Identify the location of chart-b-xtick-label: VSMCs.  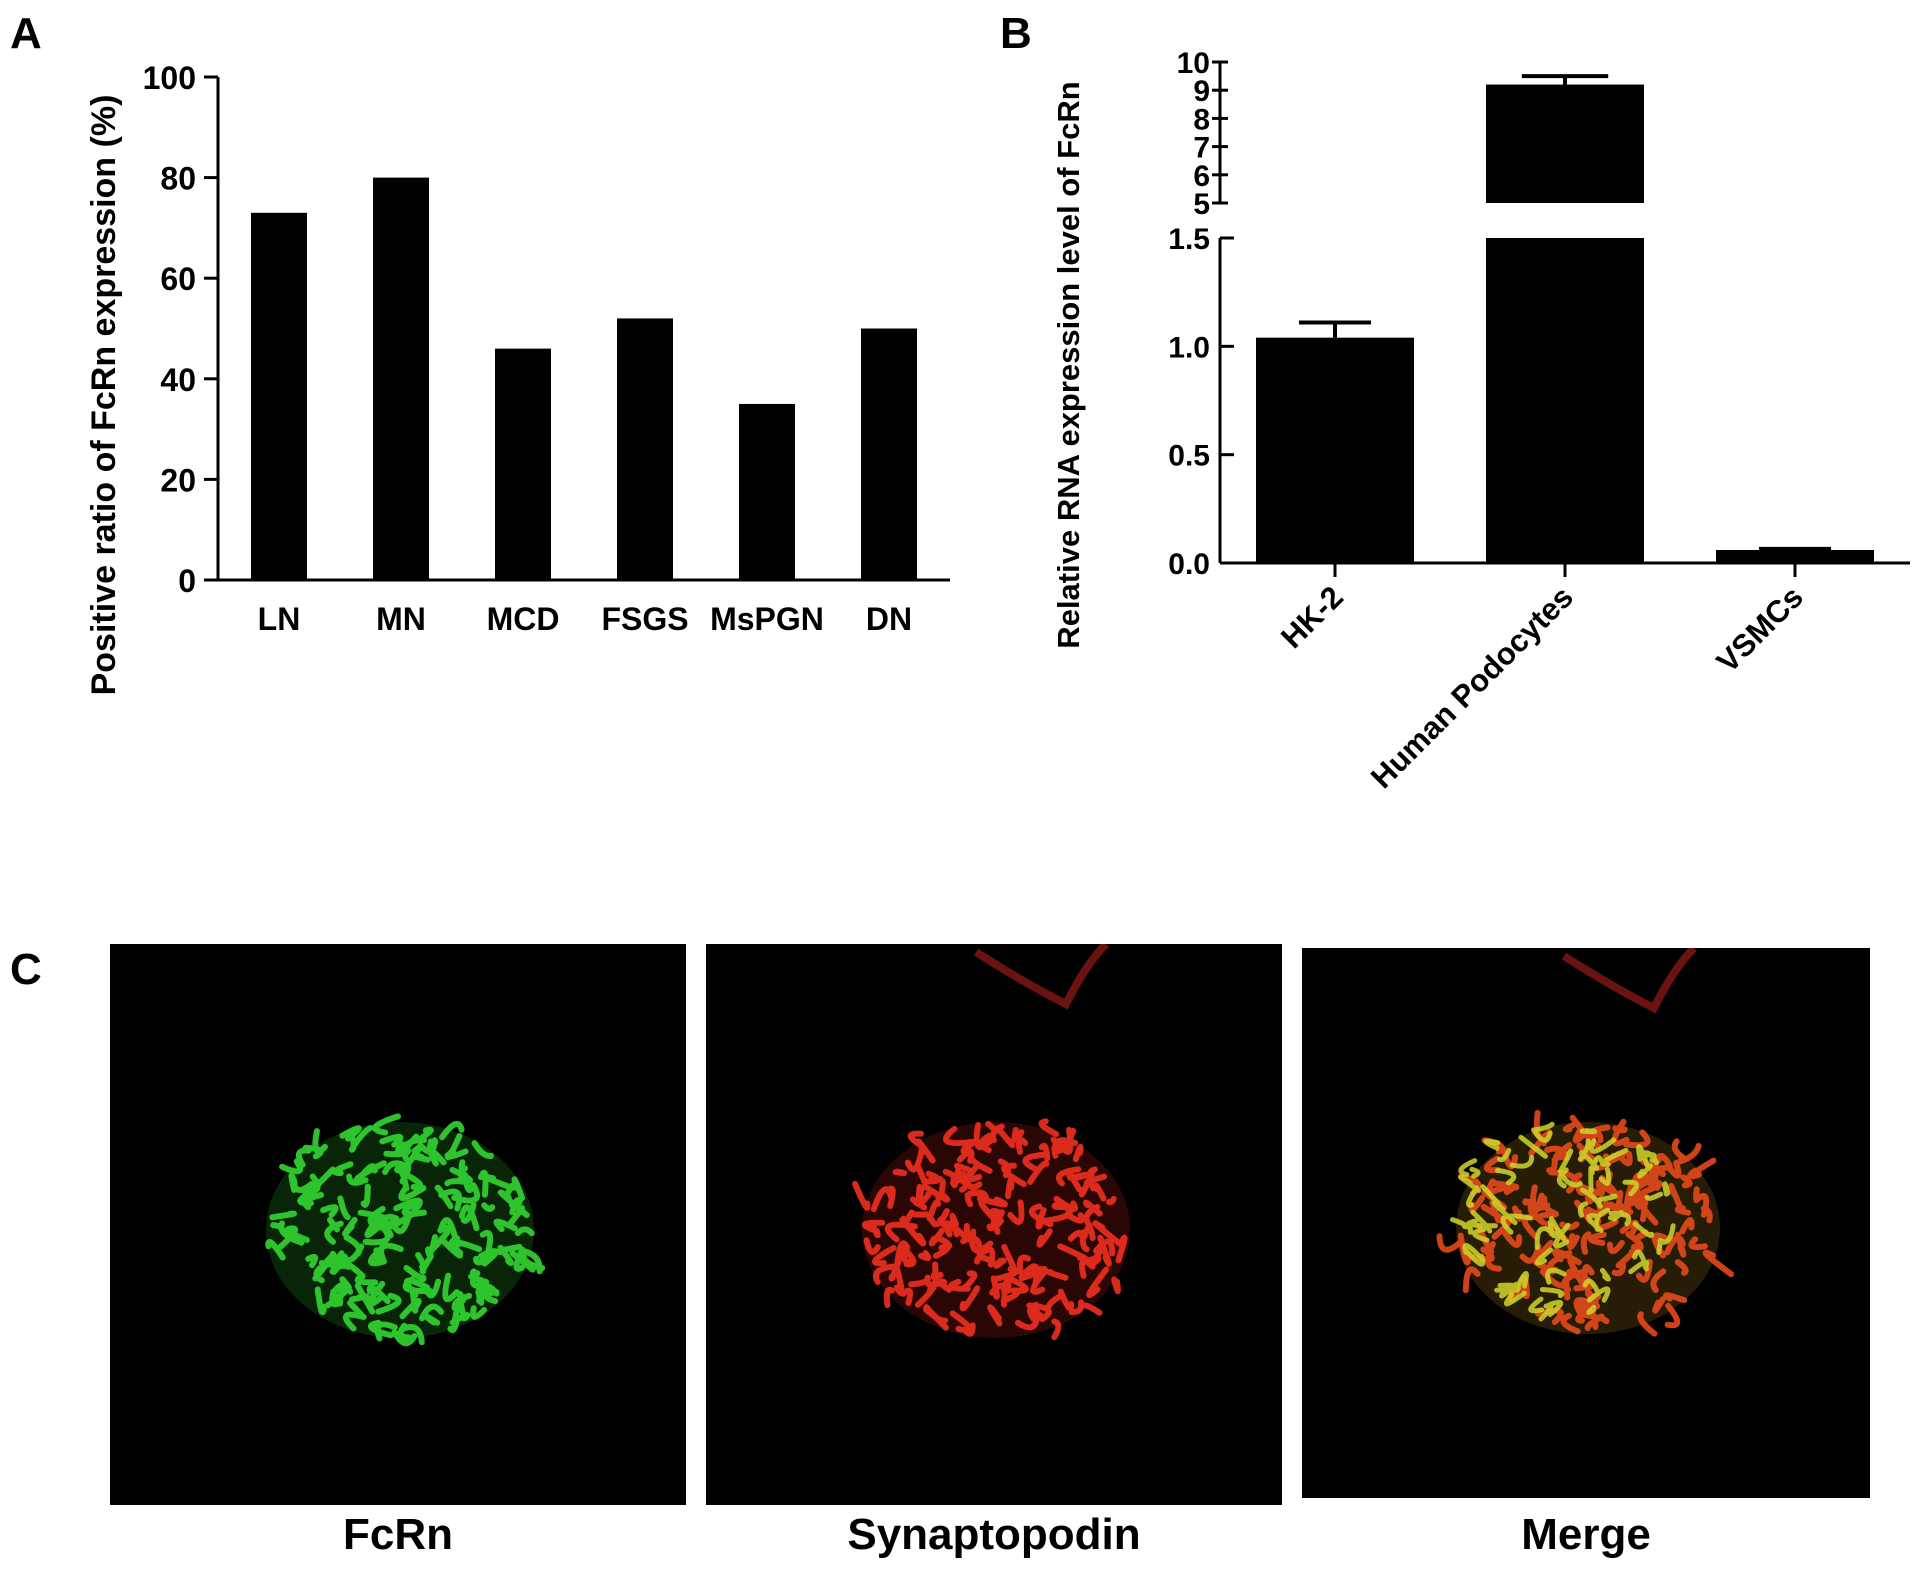
(1760, 629).